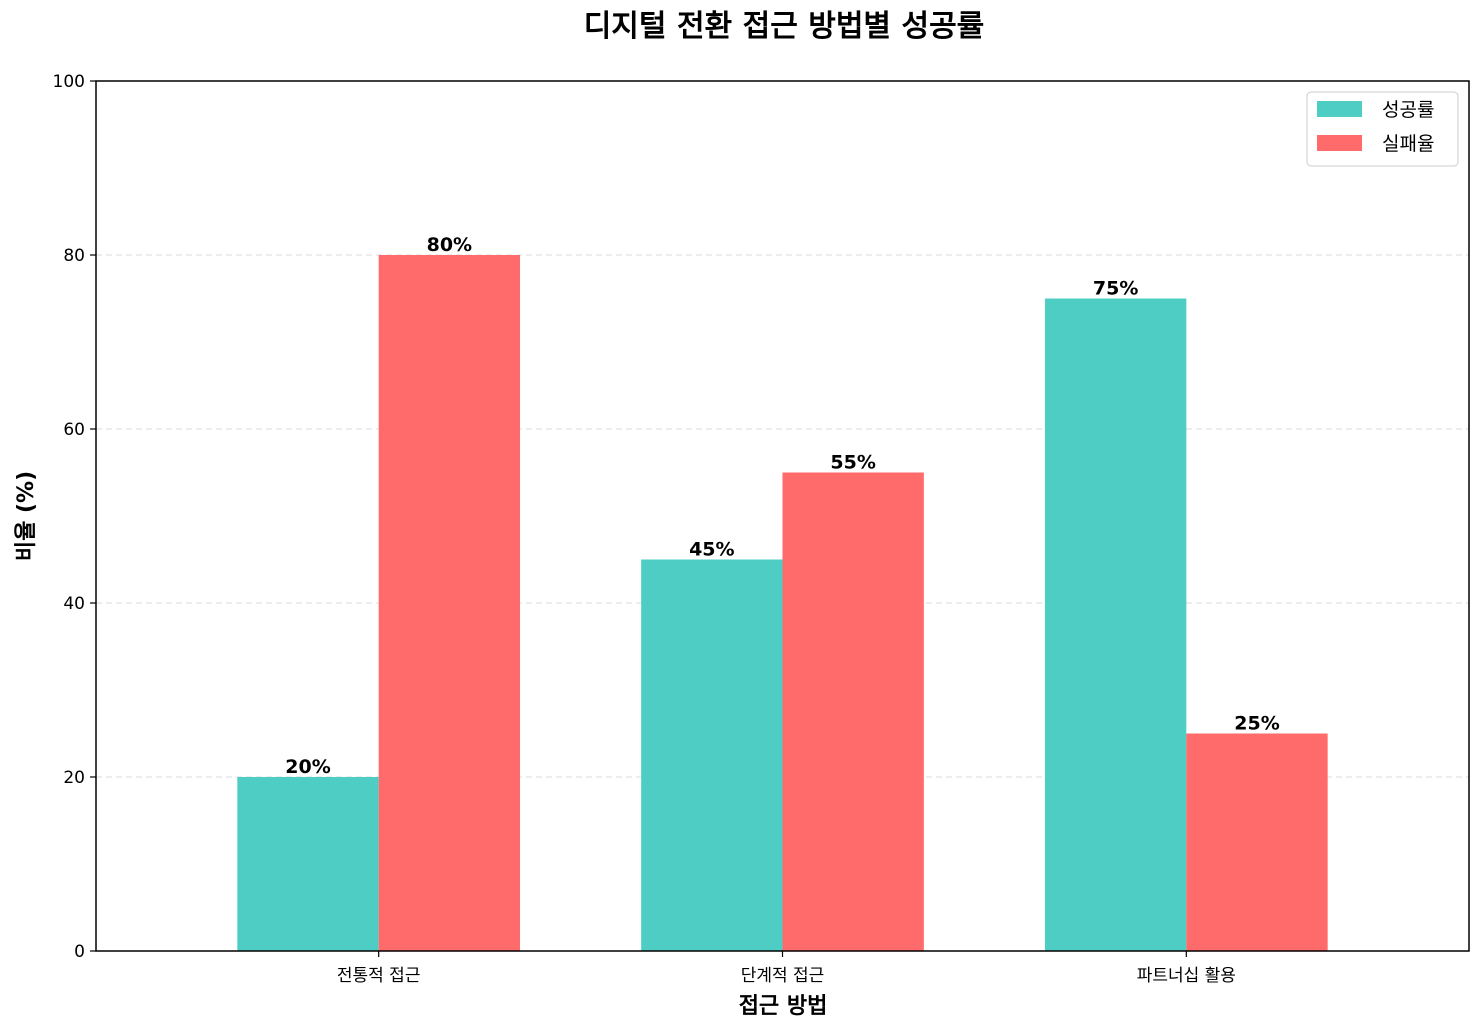 The height and width of the screenshot is (1035, 1484). Describe the element at coordinates (379, 976) in the screenshot. I see `x-tick-label: 전통적 접근` at that location.